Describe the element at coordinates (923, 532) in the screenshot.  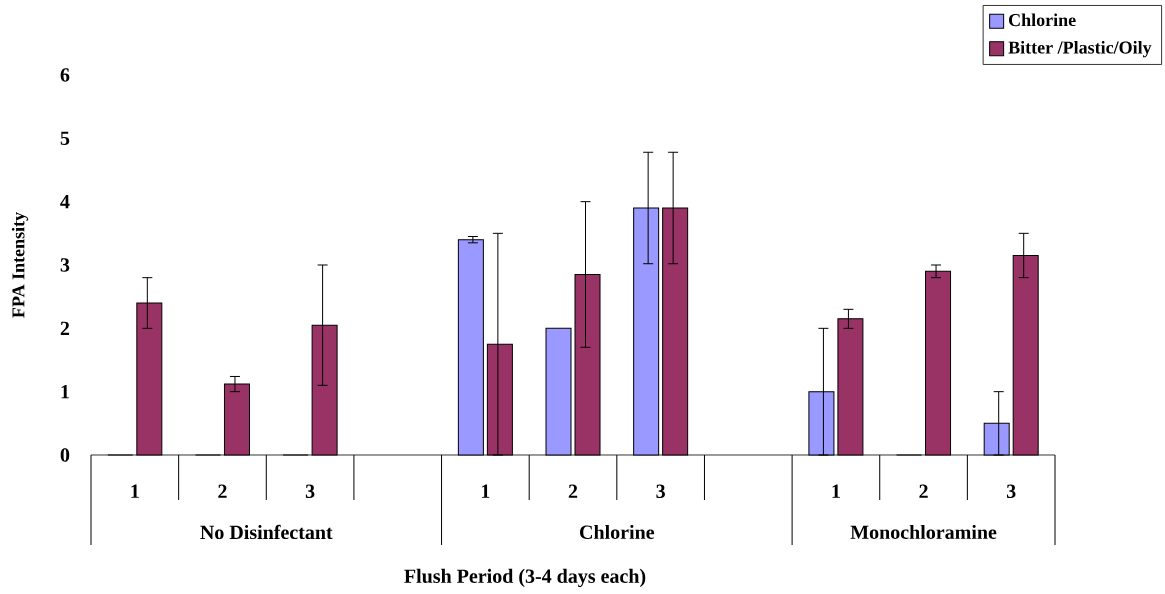
I see `text: Monochloramine` at that location.